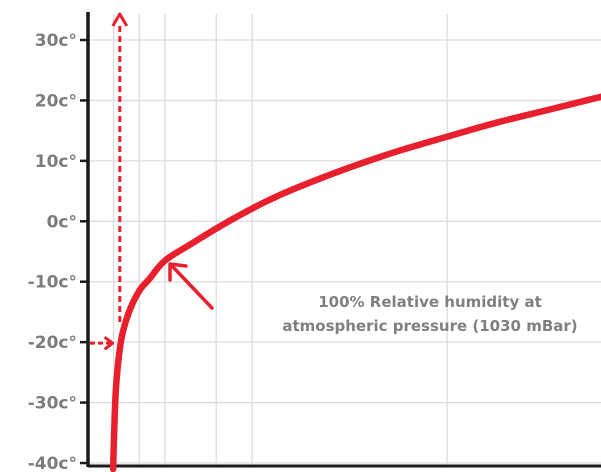 The image size is (601, 472). I want to click on annotation-line-1: 100% Relative humidity at, so click(430, 302).